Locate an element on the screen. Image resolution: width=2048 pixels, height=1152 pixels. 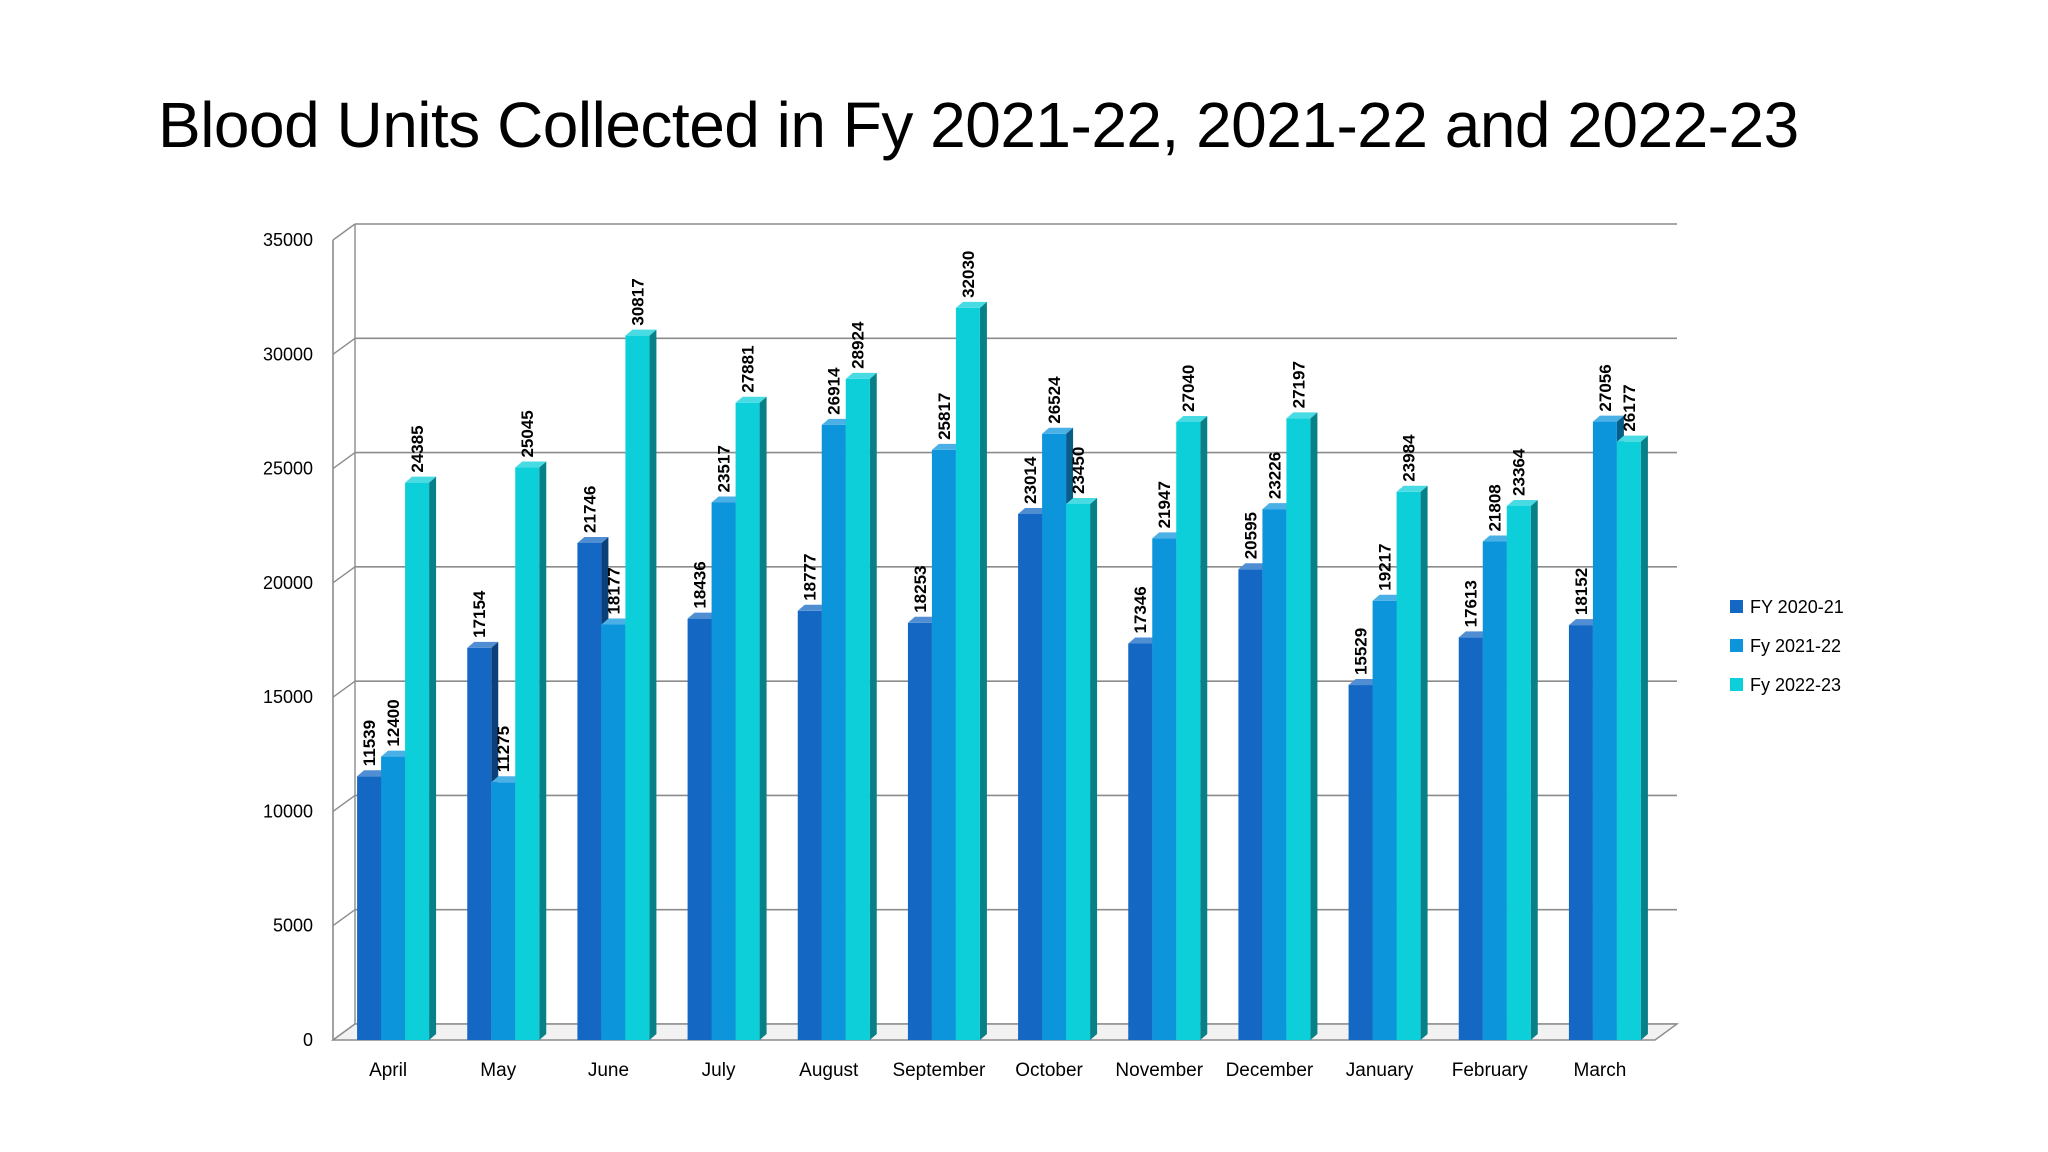
x-tick-label: November is located at coordinates (1159, 1070).